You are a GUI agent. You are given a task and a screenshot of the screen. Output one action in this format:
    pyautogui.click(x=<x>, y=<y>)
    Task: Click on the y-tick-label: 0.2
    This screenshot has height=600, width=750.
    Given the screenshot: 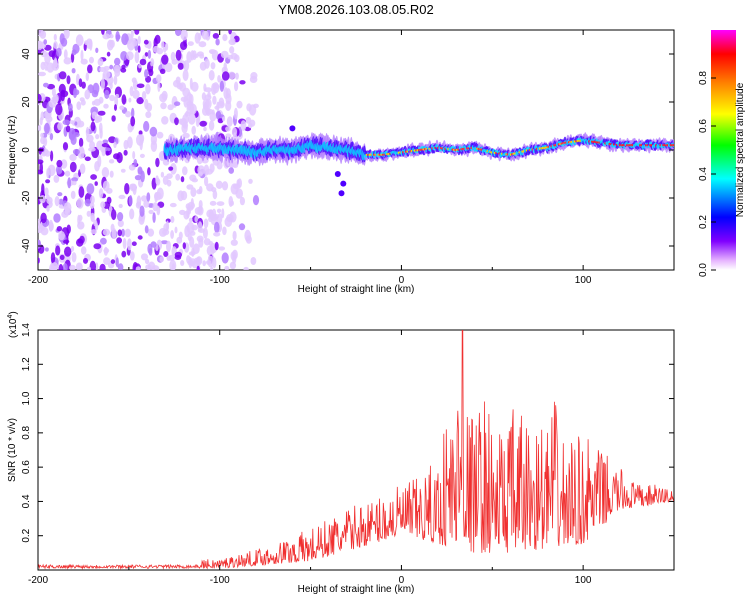 What is the action you would take?
    pyautogui.click(x=26, y=535)
    